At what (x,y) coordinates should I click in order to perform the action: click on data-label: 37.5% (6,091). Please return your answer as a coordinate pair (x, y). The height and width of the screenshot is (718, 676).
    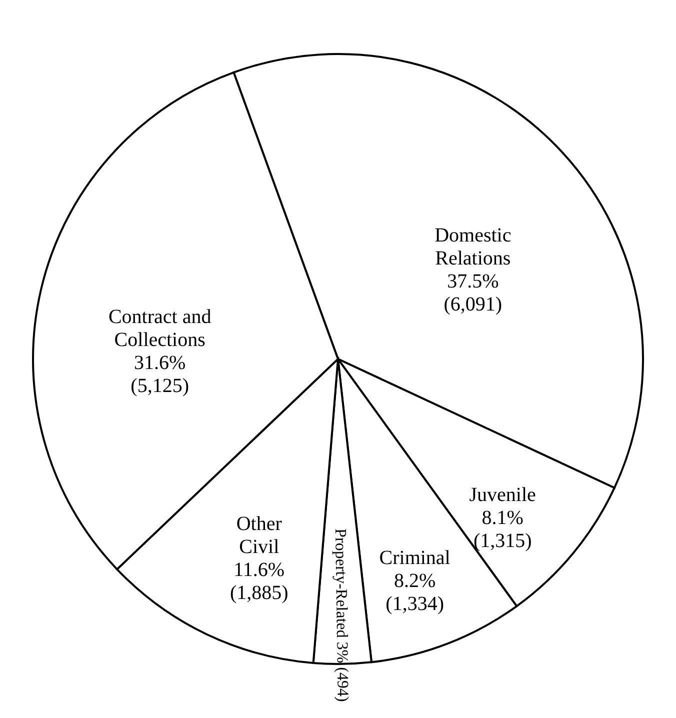
    Looking at the image, I should click on (473, 293).